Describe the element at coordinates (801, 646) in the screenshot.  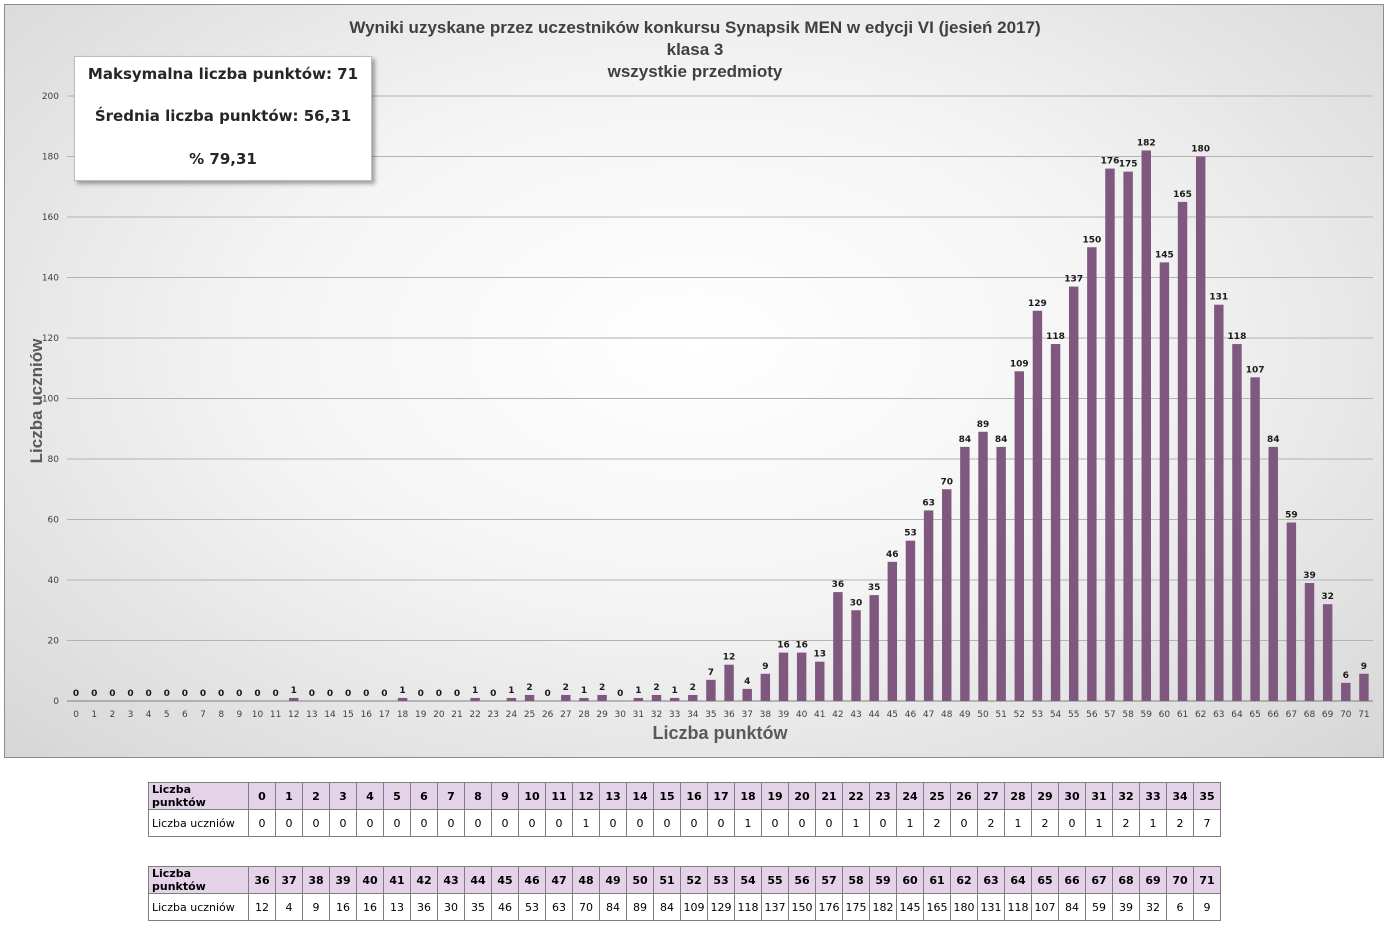
I see `data-label: 16` at that location.